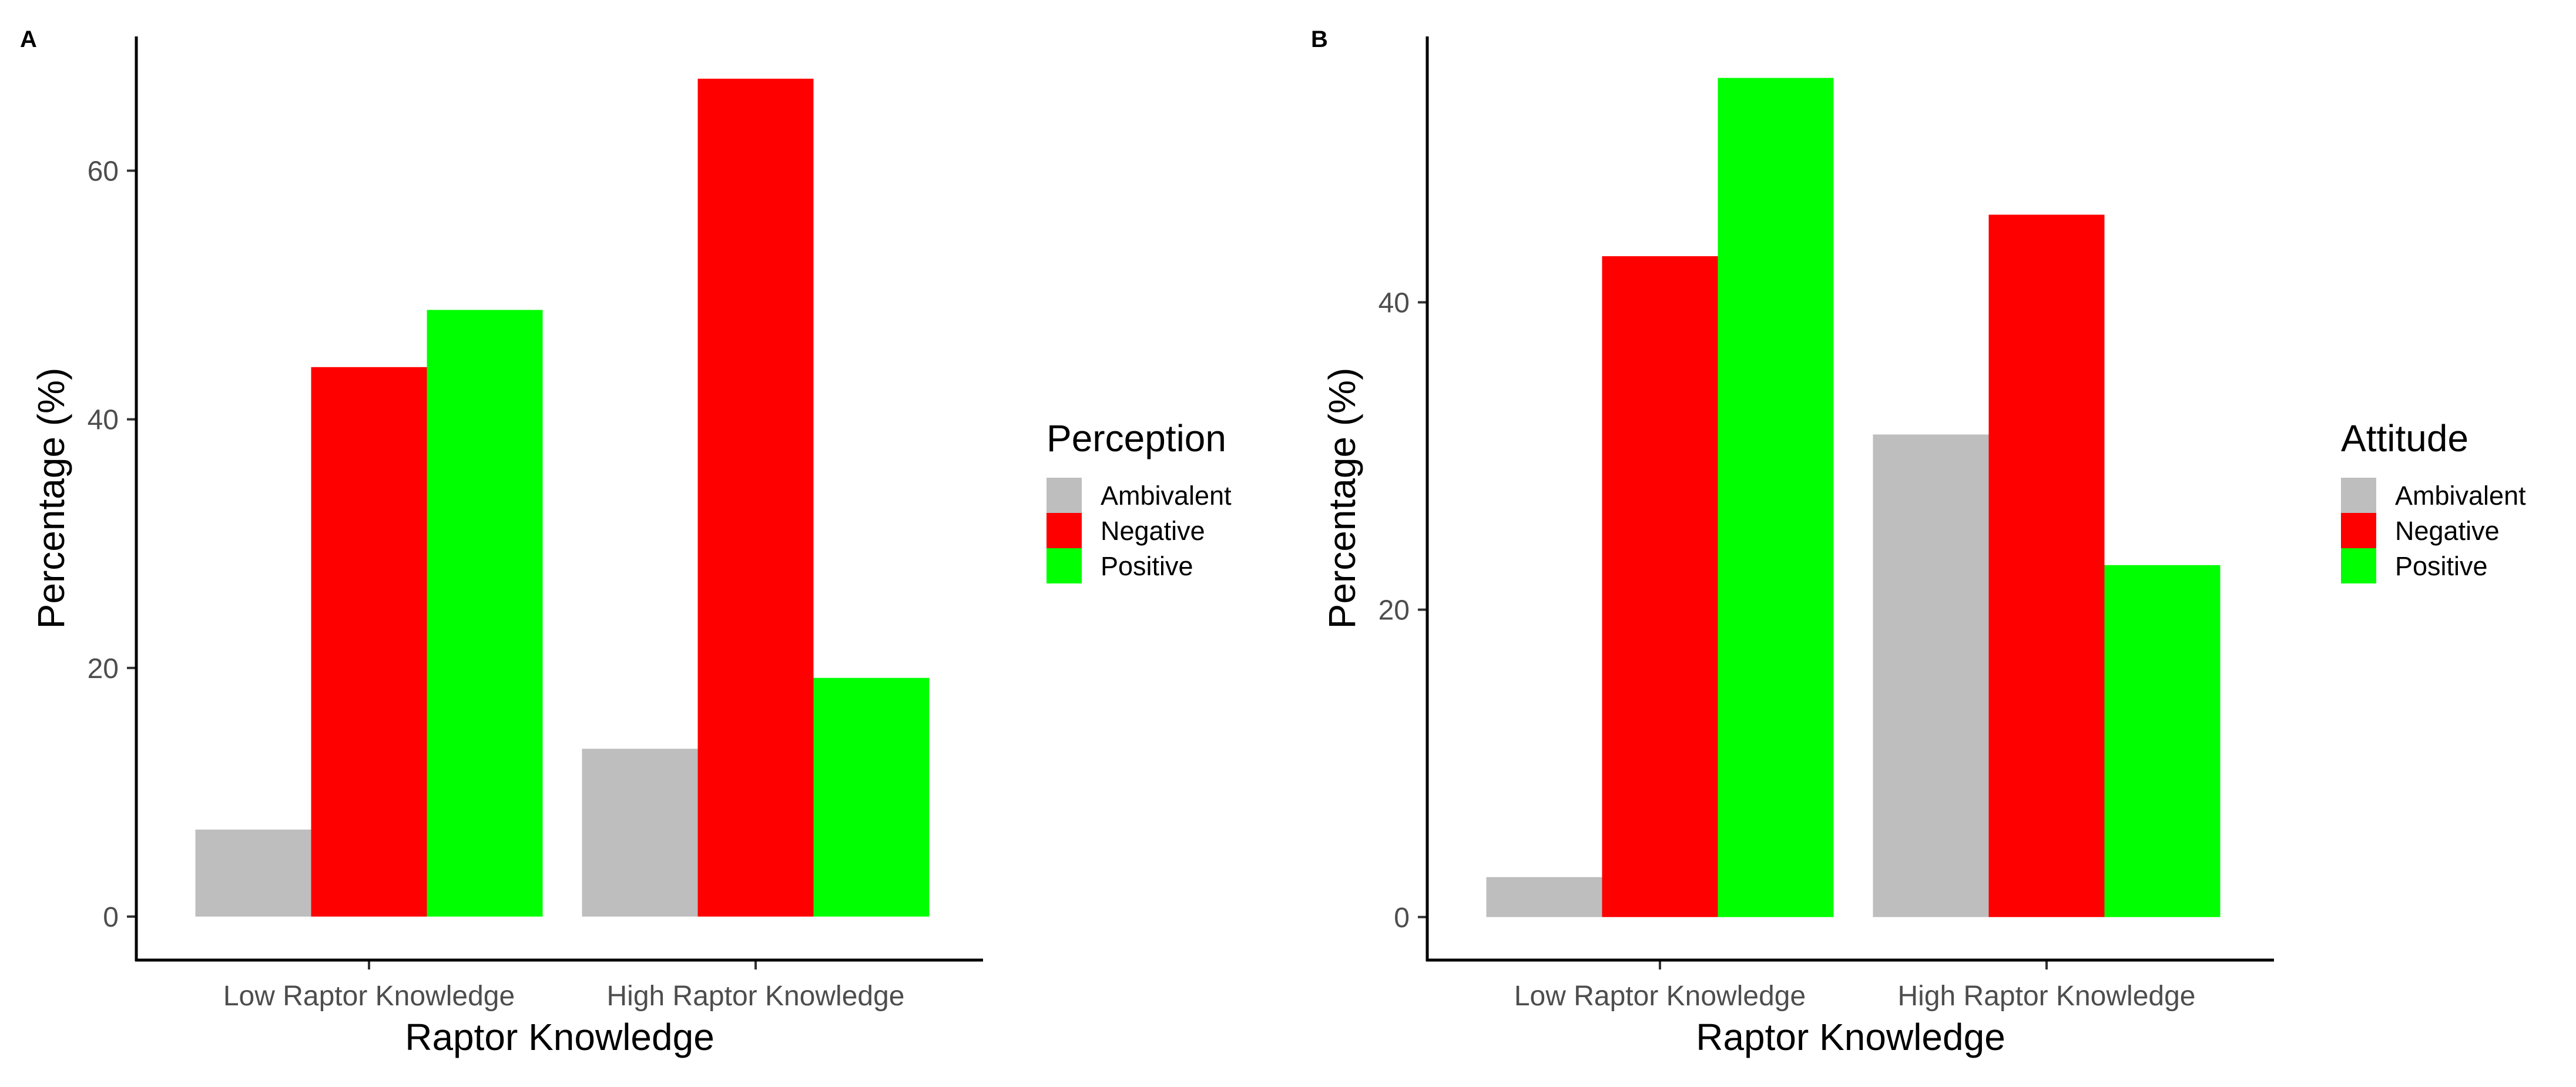 The width and height of the screenshot is (2576, 1087). What do you see at coordinates (1776, 497) in the screenshot?
I see `panel-b-bar-positive-low` at bounding box center [1776, 497].